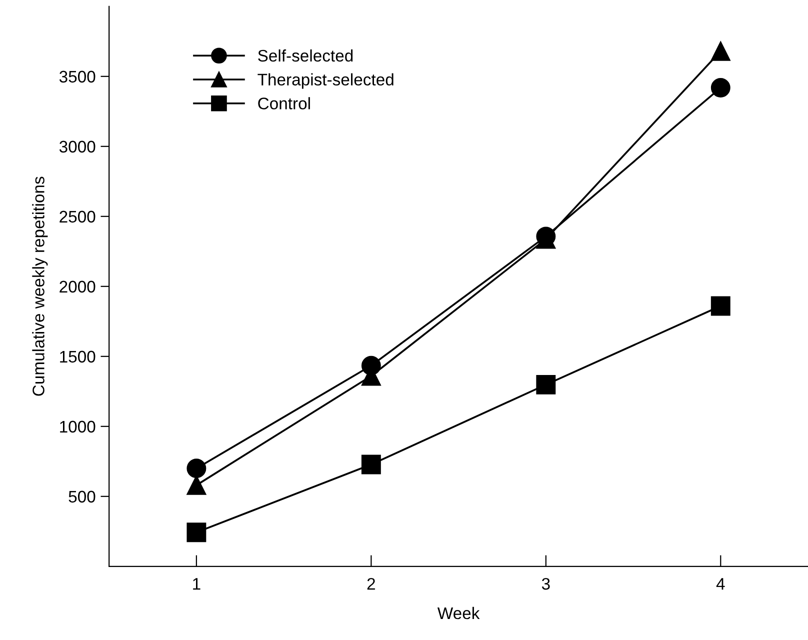  What do you see at coordinates (284, 103) in the screenshot?
I see `legend-label: Control` at bounding box center [284, 103].